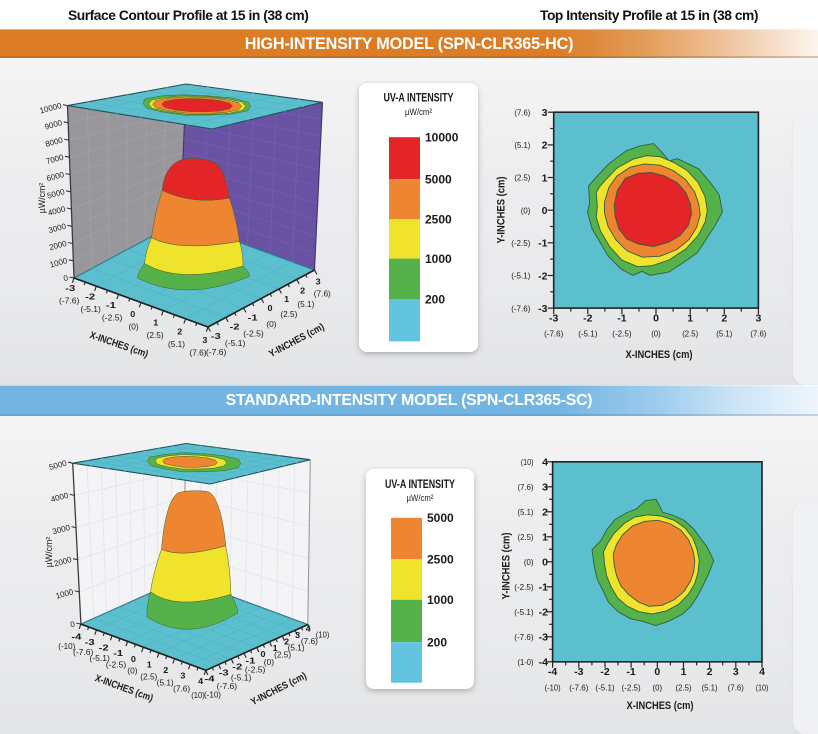 The image size is (818, 734). Describe the element at coordinates (55, 159) in the screenshot. I see `svg-text: 7000` at that location.